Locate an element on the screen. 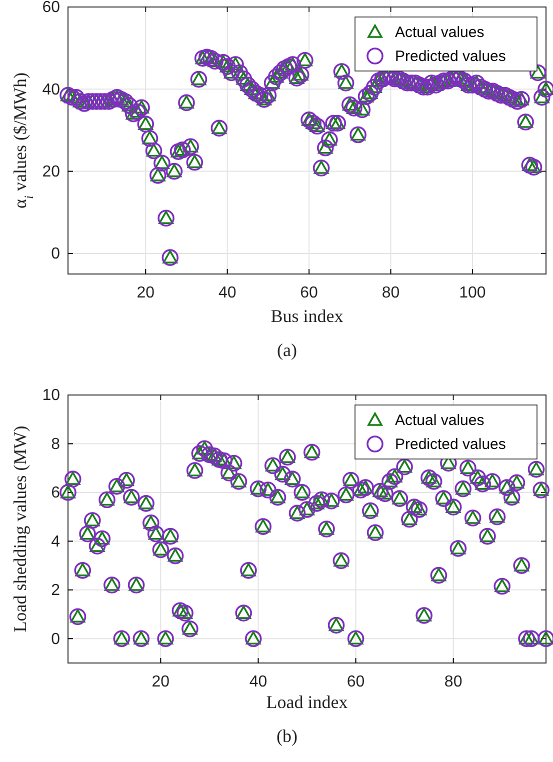 The image size is (553, 762). x-tick-label: 100 is located at coordinates (472, 293).